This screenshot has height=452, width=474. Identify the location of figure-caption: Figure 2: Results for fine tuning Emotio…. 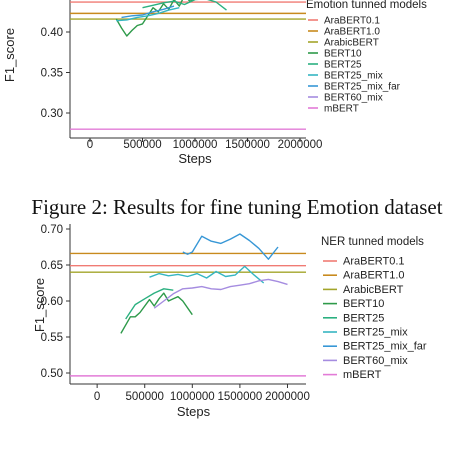
(236, 207).